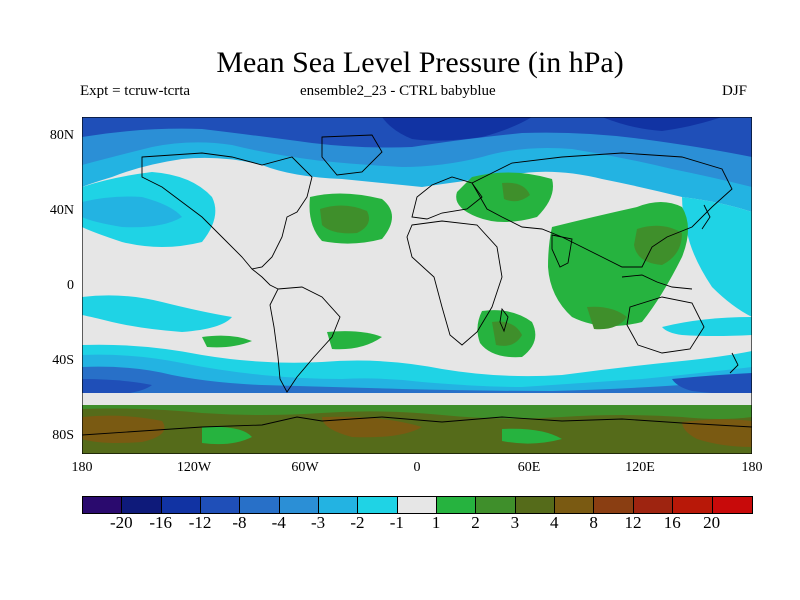 The width and height of the screenshot is (800, 600). Describe the element at coordinates (82, 467) in the screenshot. I see `lon-label-180w: 180` at that location.